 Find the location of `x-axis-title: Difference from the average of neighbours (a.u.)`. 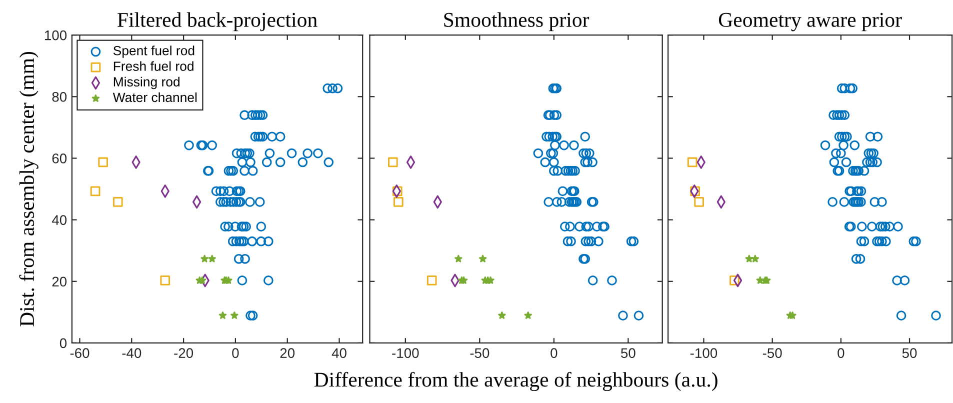

x-axis-title: Difference from the average of neighbours (a.u.) is located at coordinates (516, 382).